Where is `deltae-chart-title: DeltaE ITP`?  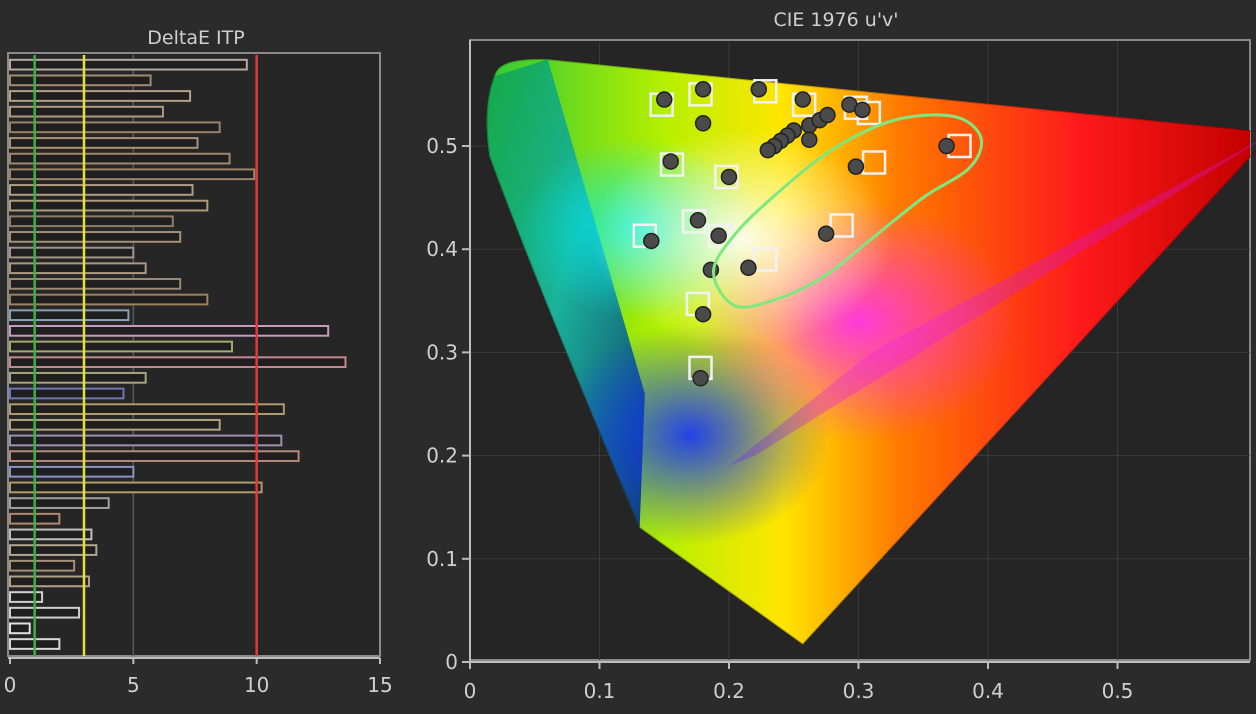
deltae-chart-title: DeltaE ITP is located at coordinates (195, 38).